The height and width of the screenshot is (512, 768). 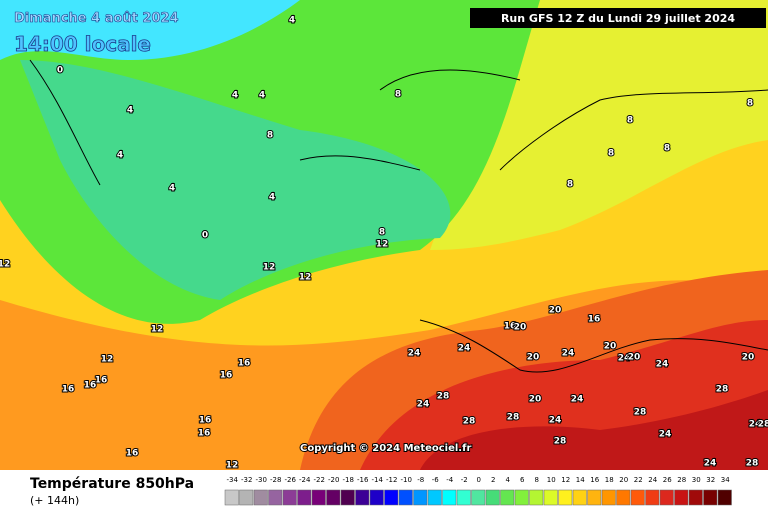 I want to click on legend-label: -4, so click(x=450, y=480).